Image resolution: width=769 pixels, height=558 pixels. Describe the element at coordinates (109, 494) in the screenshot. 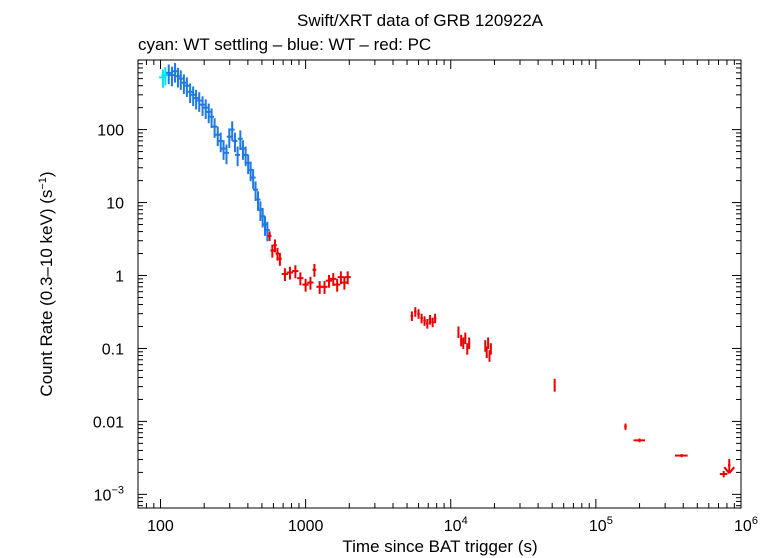

I see `y-tick-label: 10⁻³` at that location.